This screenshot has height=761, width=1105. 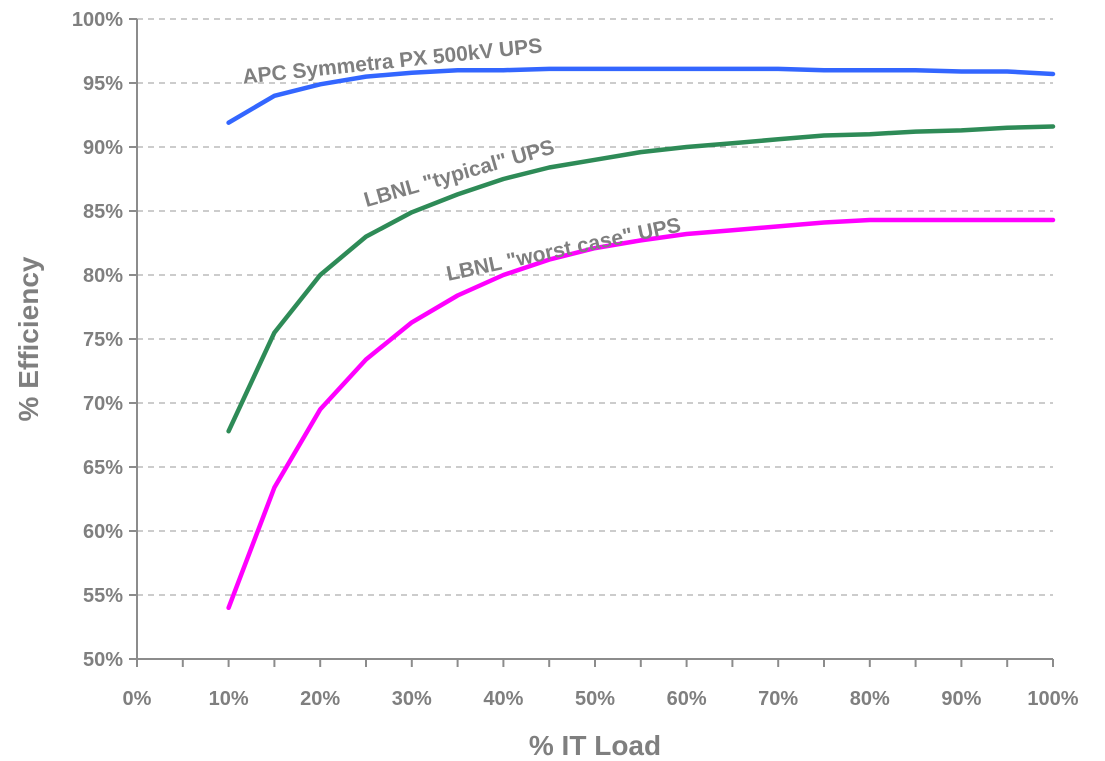 What do you see at coordinates (97, 20) in the screenshot?
I see `y-tick-label: 100%` at bounding box center [97, 20].